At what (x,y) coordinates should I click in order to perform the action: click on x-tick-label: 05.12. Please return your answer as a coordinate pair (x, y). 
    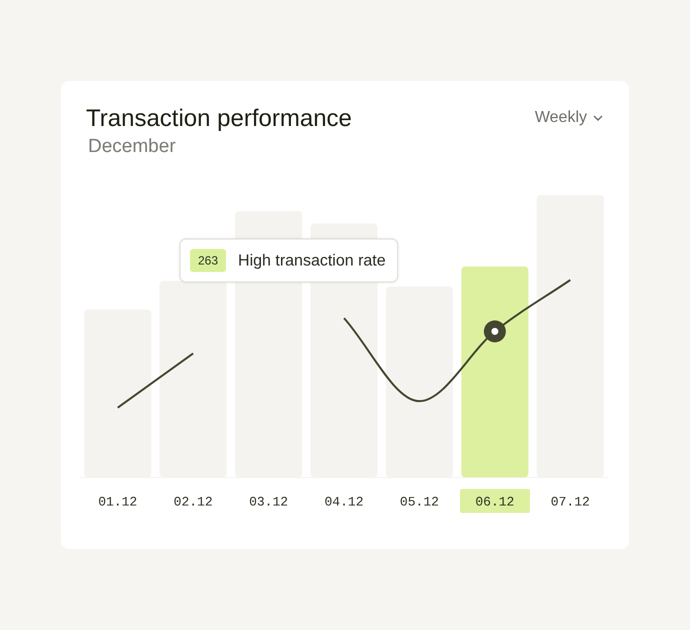
    Looking at the image, I should click on (419, 502).